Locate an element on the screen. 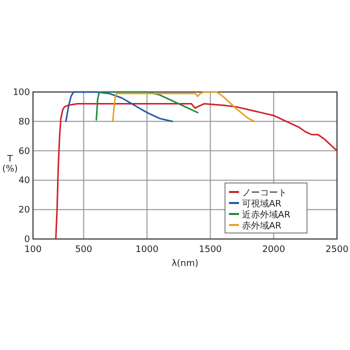 This screenshot has width=350, height=350. y-tick-label: 60 is located at coordinates (24, 151).